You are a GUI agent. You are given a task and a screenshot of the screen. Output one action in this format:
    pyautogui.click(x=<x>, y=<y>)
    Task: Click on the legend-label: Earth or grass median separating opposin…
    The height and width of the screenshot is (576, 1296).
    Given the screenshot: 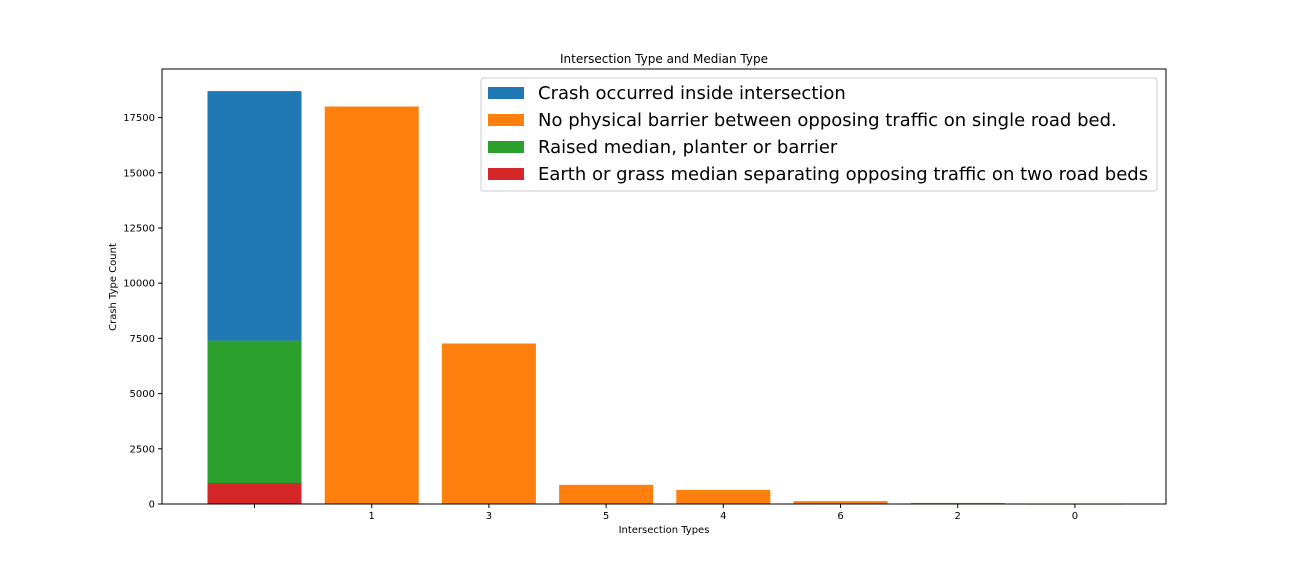 What is the action you would take?
    pyautogui.click(x=843, y=174)
    